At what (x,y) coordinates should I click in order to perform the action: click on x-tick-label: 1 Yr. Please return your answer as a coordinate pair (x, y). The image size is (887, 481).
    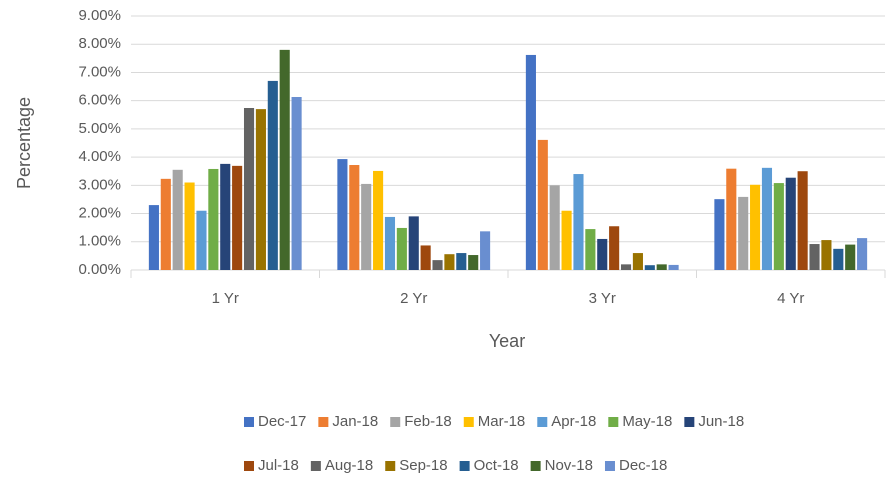
    Looking at the image, I should click on (225, 298).